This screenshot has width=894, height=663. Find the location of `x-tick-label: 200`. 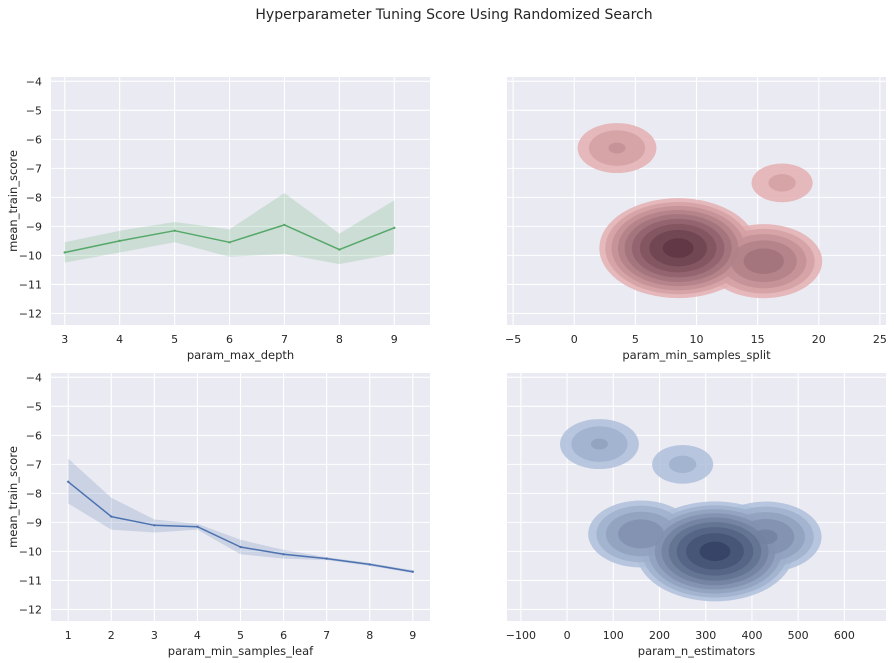

x-tick-label: 200 is located at coordinates (659, 635).